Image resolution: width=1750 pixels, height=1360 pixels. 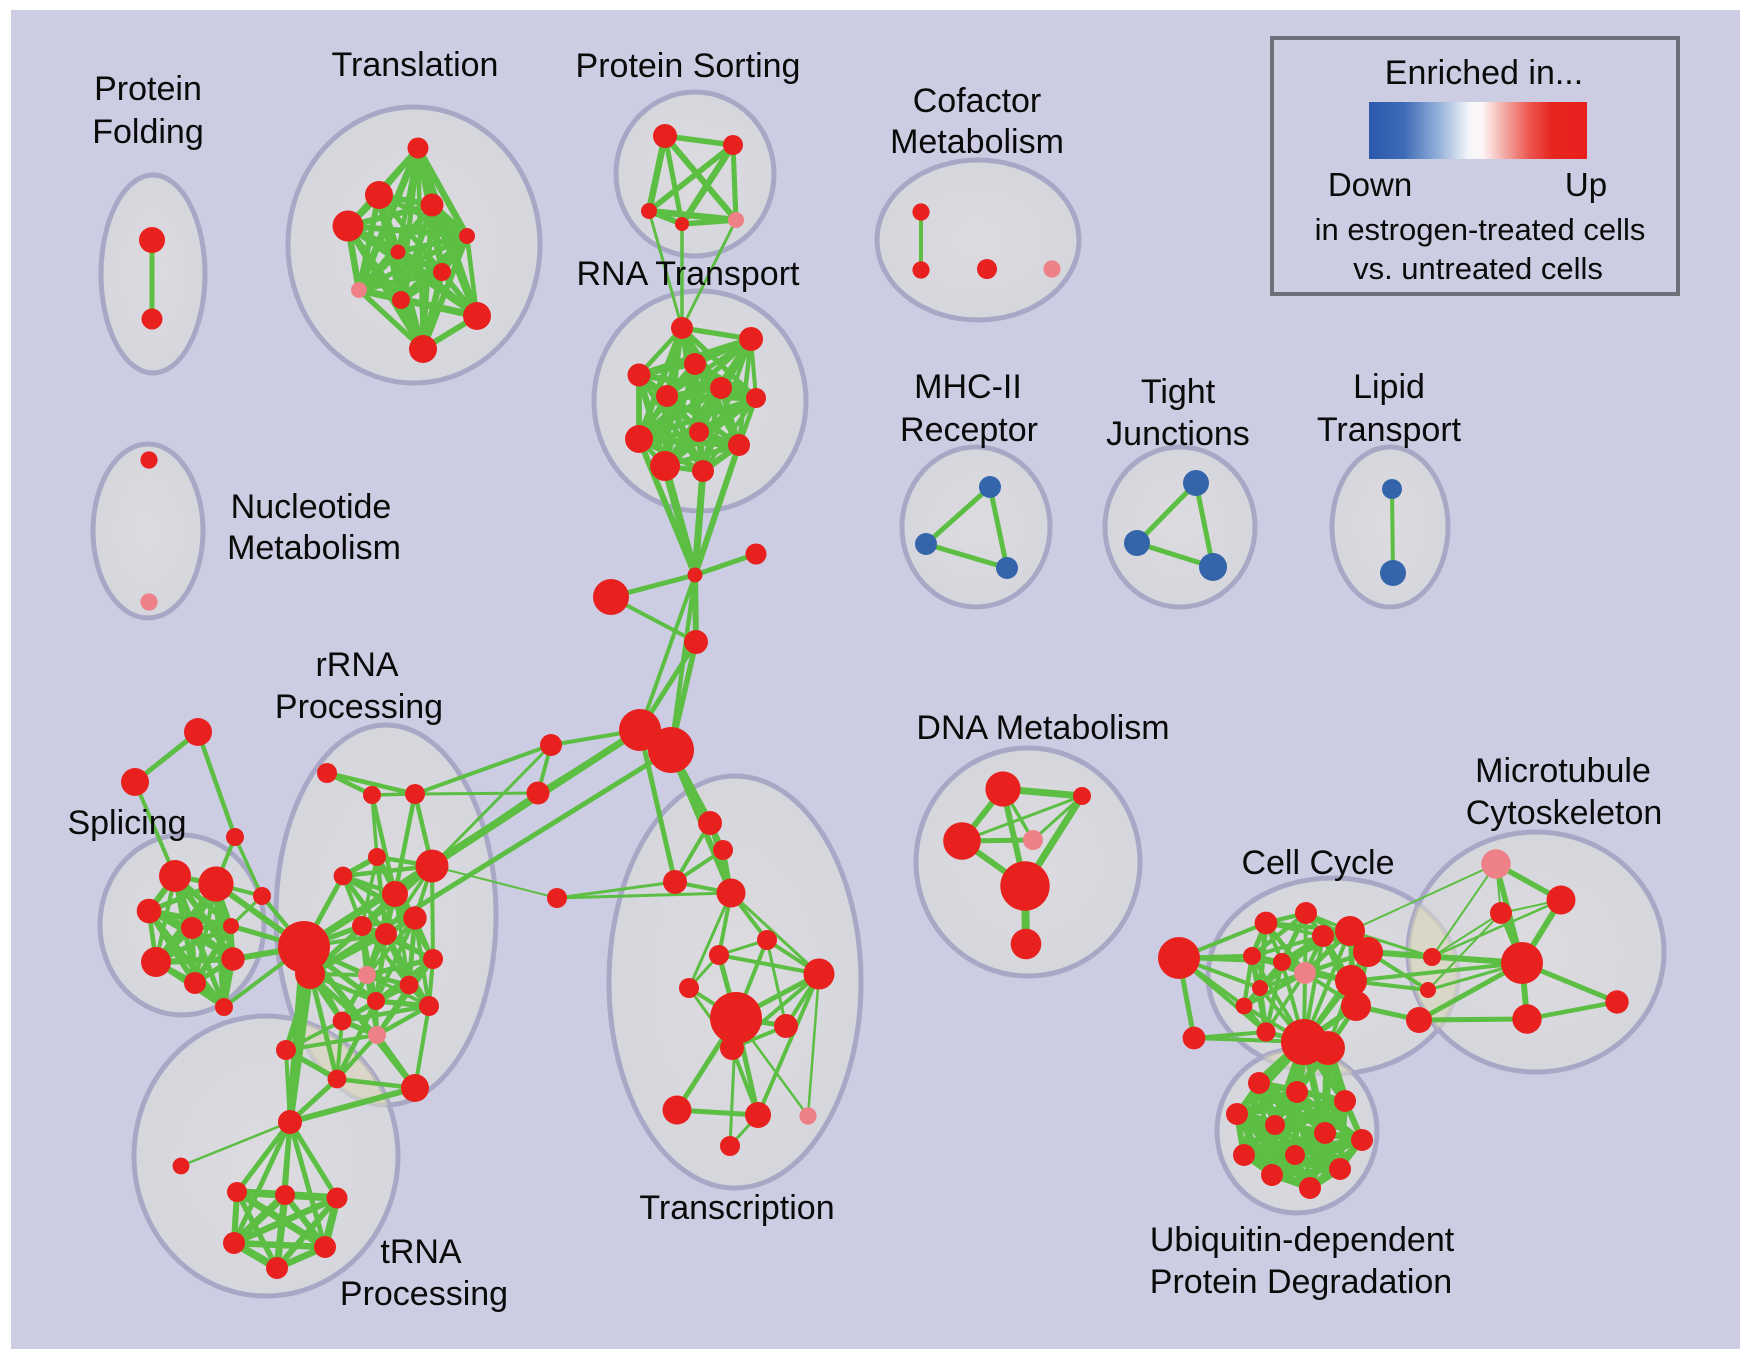 I want to click on svg-text: Translation, so click(x=415, y=65).